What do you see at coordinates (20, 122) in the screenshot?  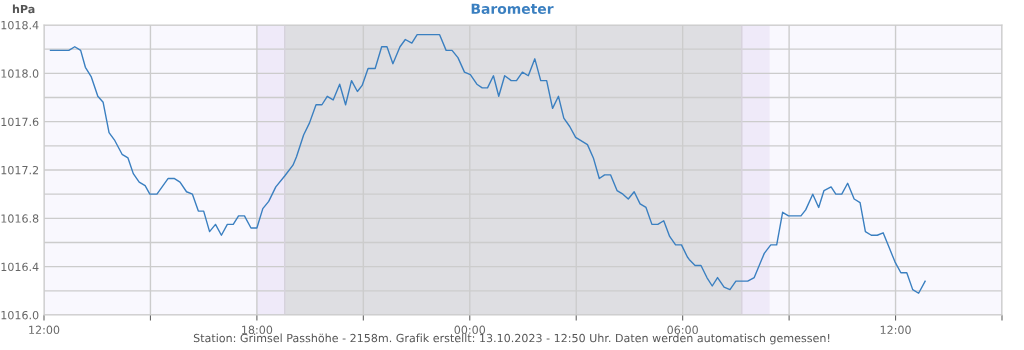 I see `y-tick-label: 1017.6` at bounding box center [20, 122].